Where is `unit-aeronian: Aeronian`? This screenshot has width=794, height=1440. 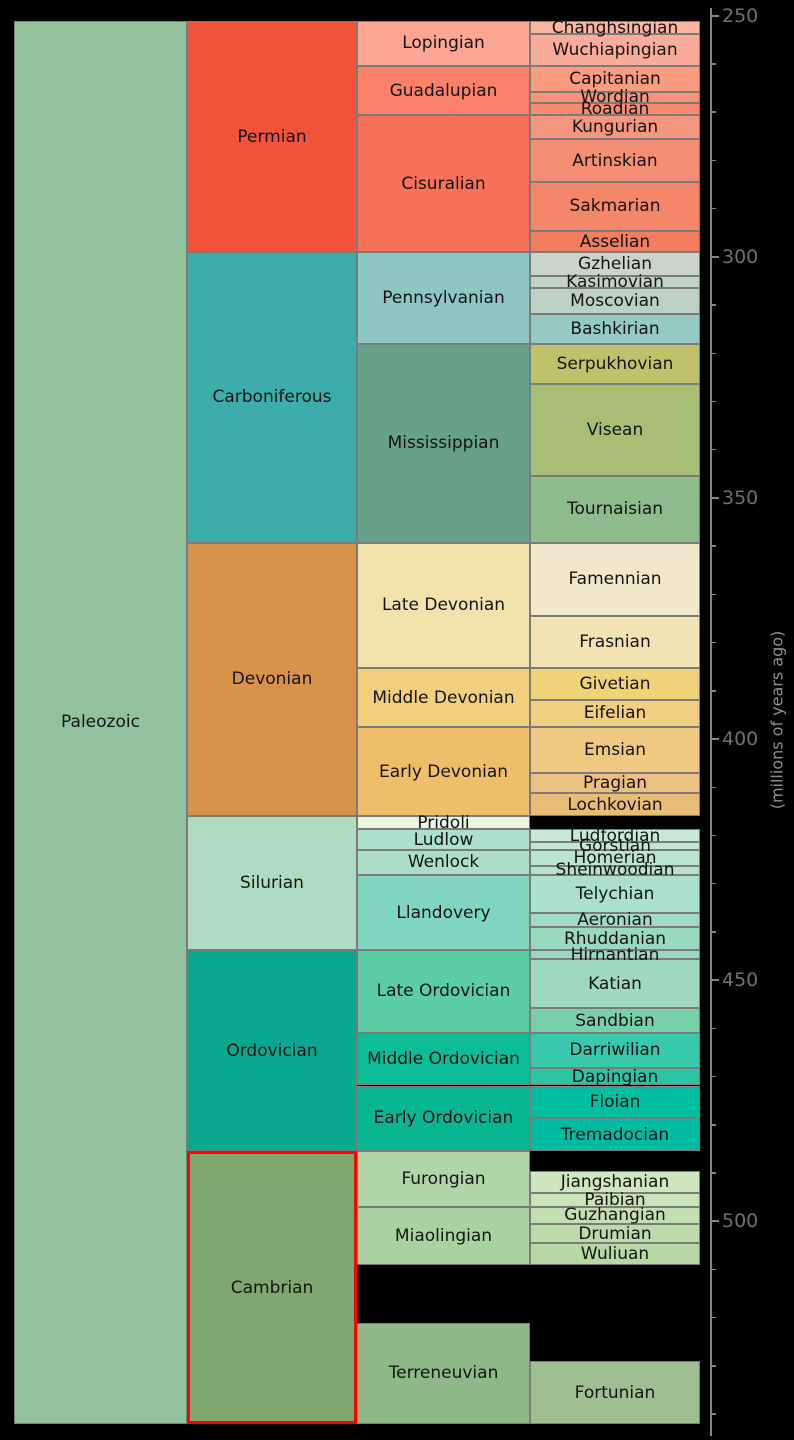 unit-aeronian: Aeronian is located at coordinates (615, 920).